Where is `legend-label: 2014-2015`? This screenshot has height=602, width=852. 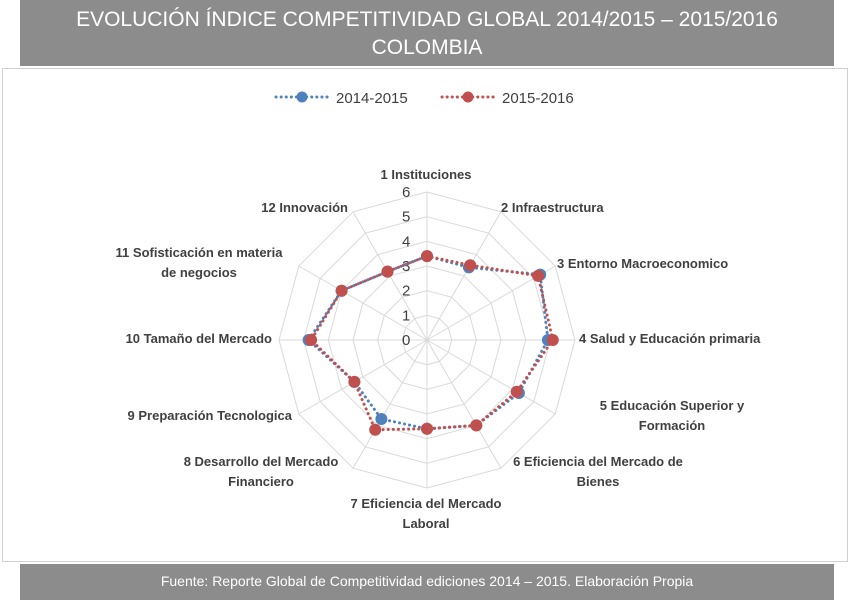
legend-label: 2014-2015 is located at coordinates (372, 98).